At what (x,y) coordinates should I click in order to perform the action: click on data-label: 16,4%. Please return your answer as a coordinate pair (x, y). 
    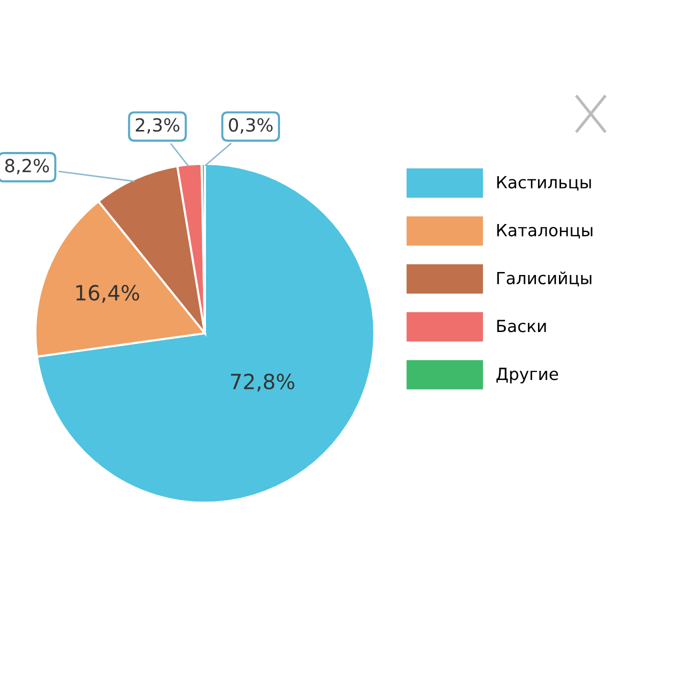
    Looking at the image, I should click on (108, 293).